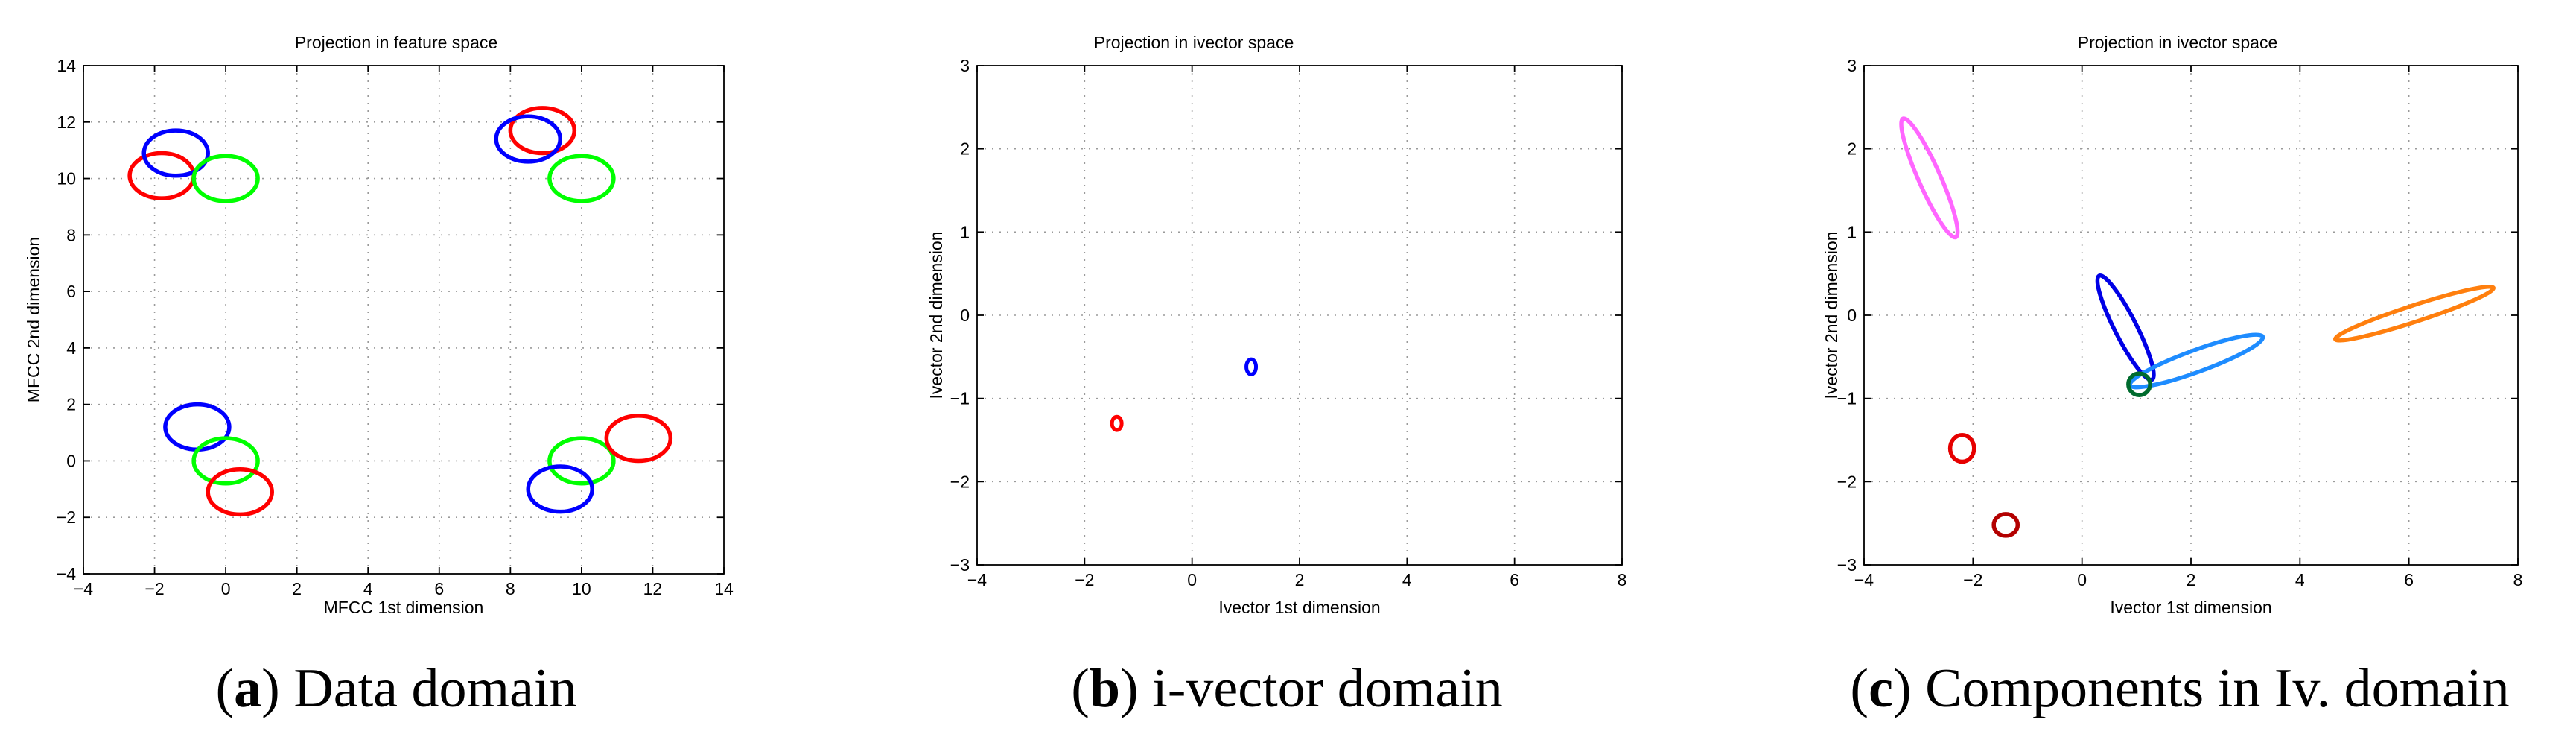  What do you see at coordinates (724, 588) in the screenshot?
I see `x-tick-label: 14` at bounding box center [724, 588].